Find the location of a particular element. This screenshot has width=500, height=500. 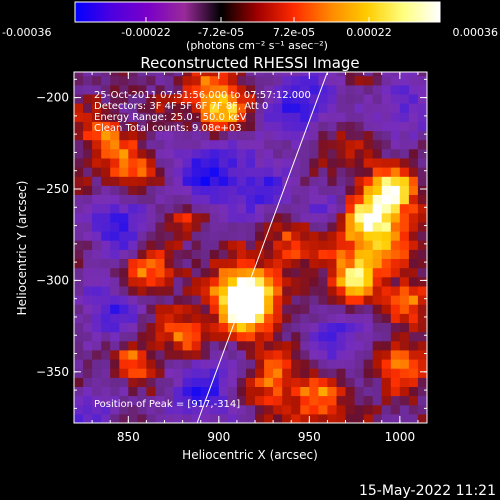

annotation-time-range: 25-Oct-2011 07:51:56.000 to 07:57:12.000 is located at coordinates (202, 95).